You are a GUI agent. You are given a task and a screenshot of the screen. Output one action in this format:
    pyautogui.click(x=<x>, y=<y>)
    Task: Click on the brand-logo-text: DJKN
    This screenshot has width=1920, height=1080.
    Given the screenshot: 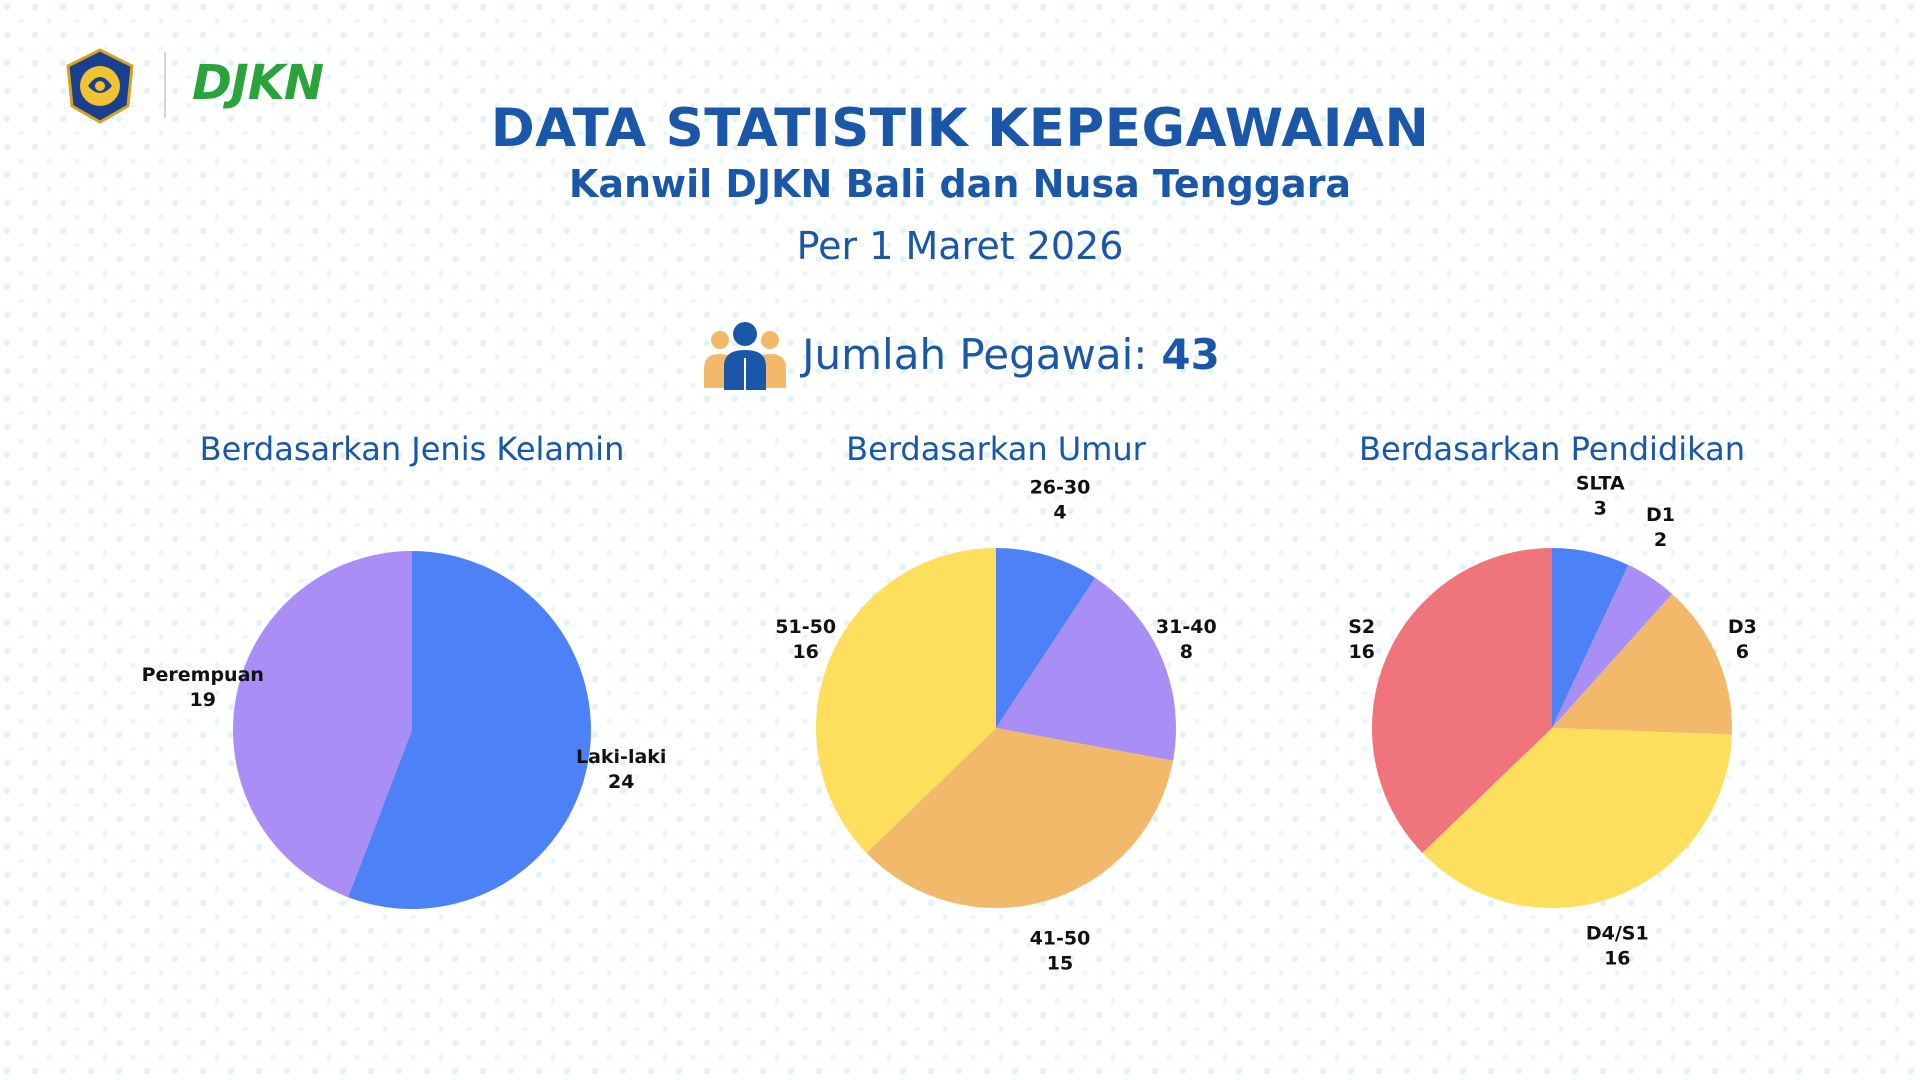 What is the action you would take?
    pyautogui.click(x=258, y=83)
    